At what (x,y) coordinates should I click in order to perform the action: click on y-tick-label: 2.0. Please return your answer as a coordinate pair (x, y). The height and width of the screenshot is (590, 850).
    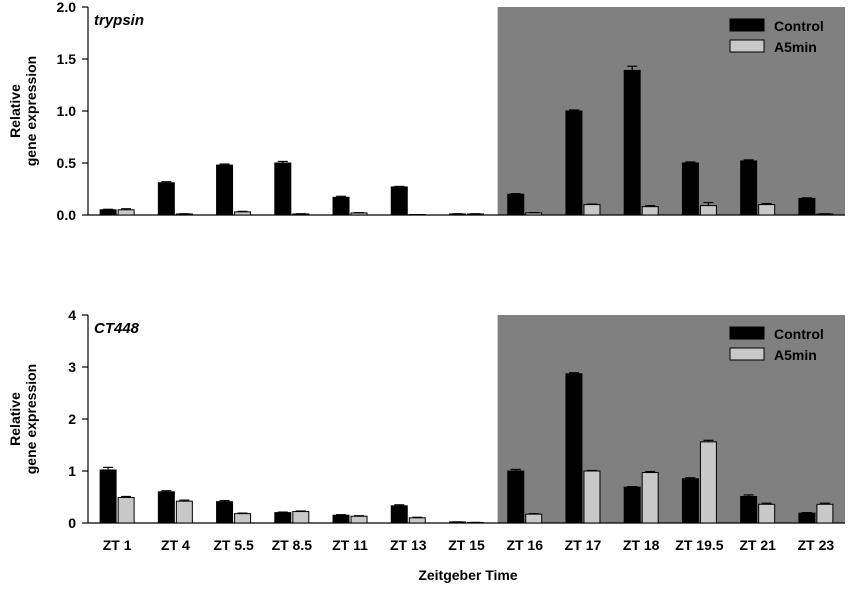
    Looking at the image, I should click on (67, 7).